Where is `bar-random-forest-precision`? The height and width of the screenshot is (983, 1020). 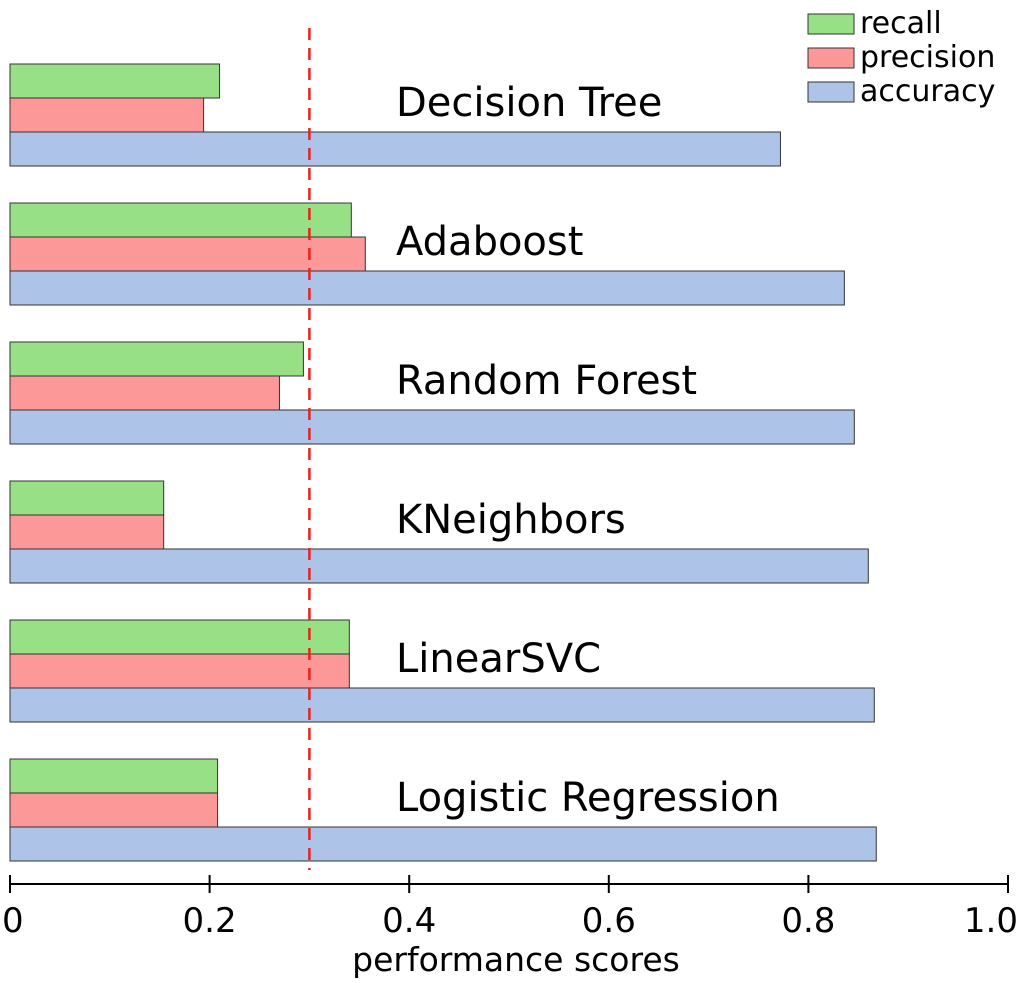
bar-random-forest-precision is located at coordinates (144, 393).